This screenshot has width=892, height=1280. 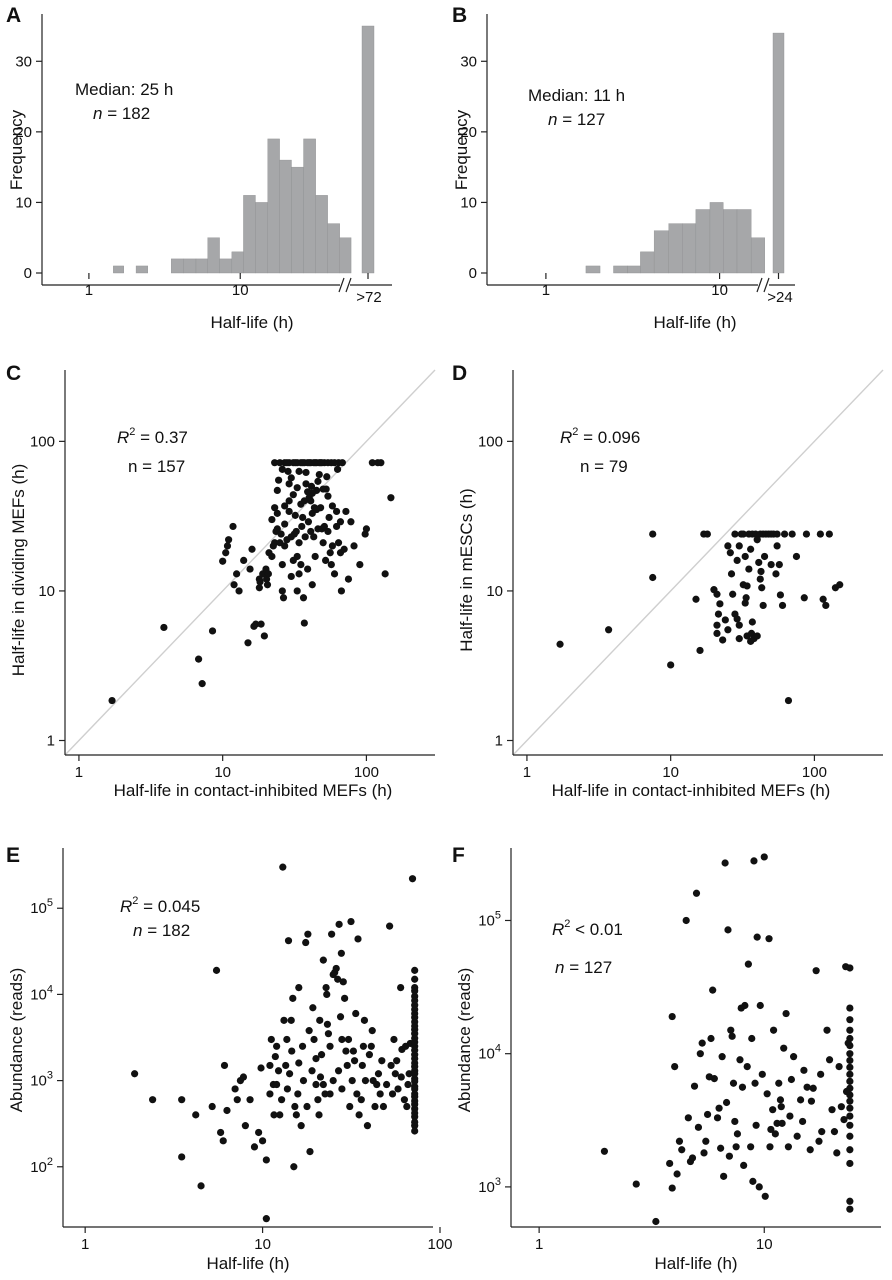 What do you see at coordinates (297, 220) in the screenshot?
I see `histogram-bar` at bounding box center [297, 220].